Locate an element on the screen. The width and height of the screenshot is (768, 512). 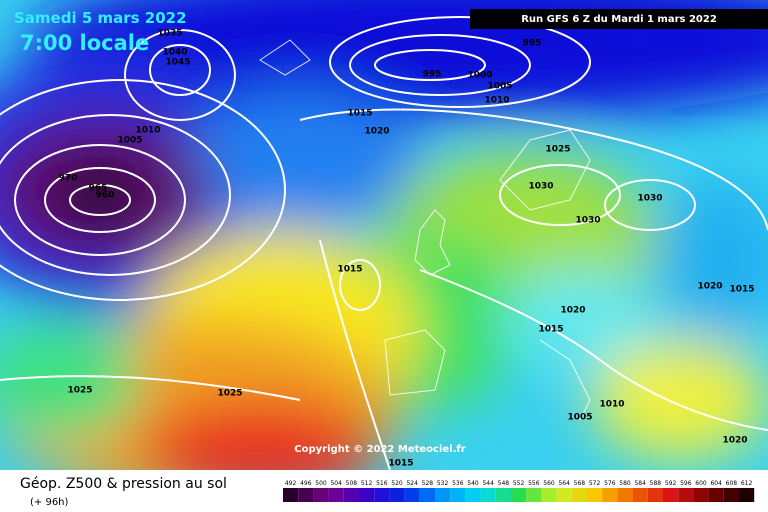
legend-label: 612 is located at coordinates (747, 483).